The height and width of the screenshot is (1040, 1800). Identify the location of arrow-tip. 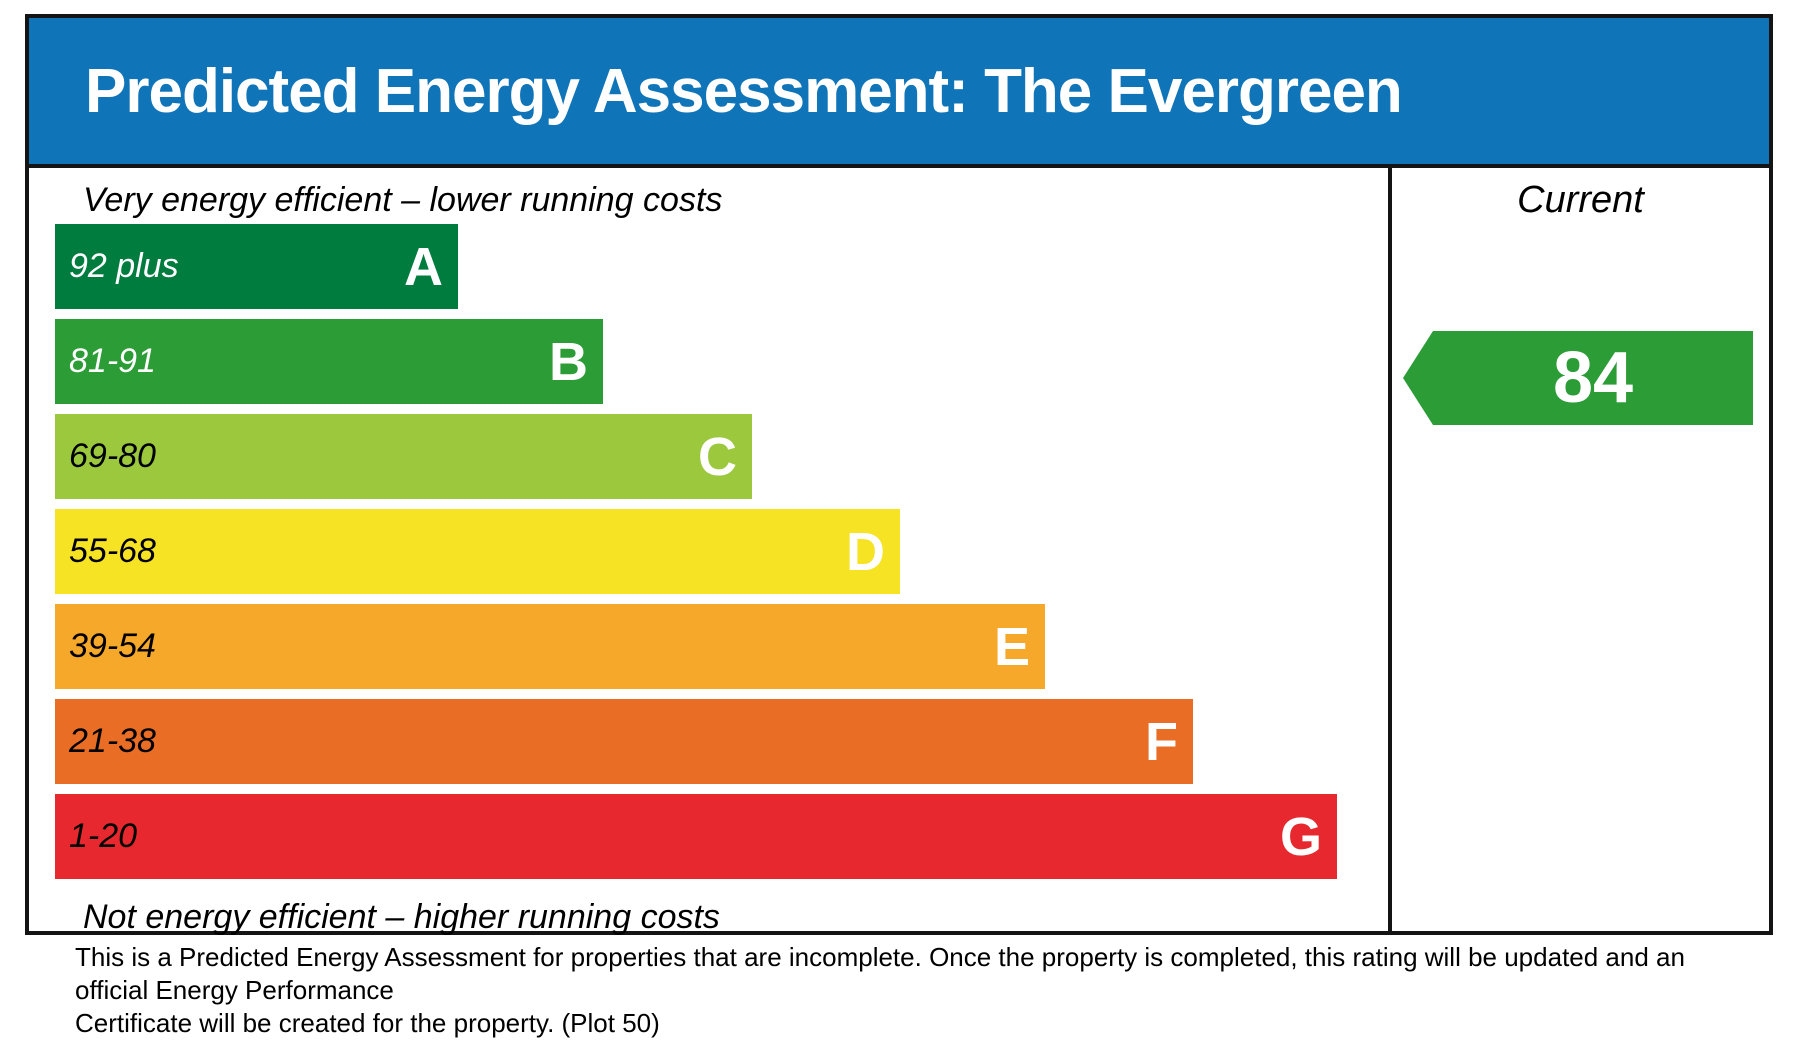
(1418, 378).